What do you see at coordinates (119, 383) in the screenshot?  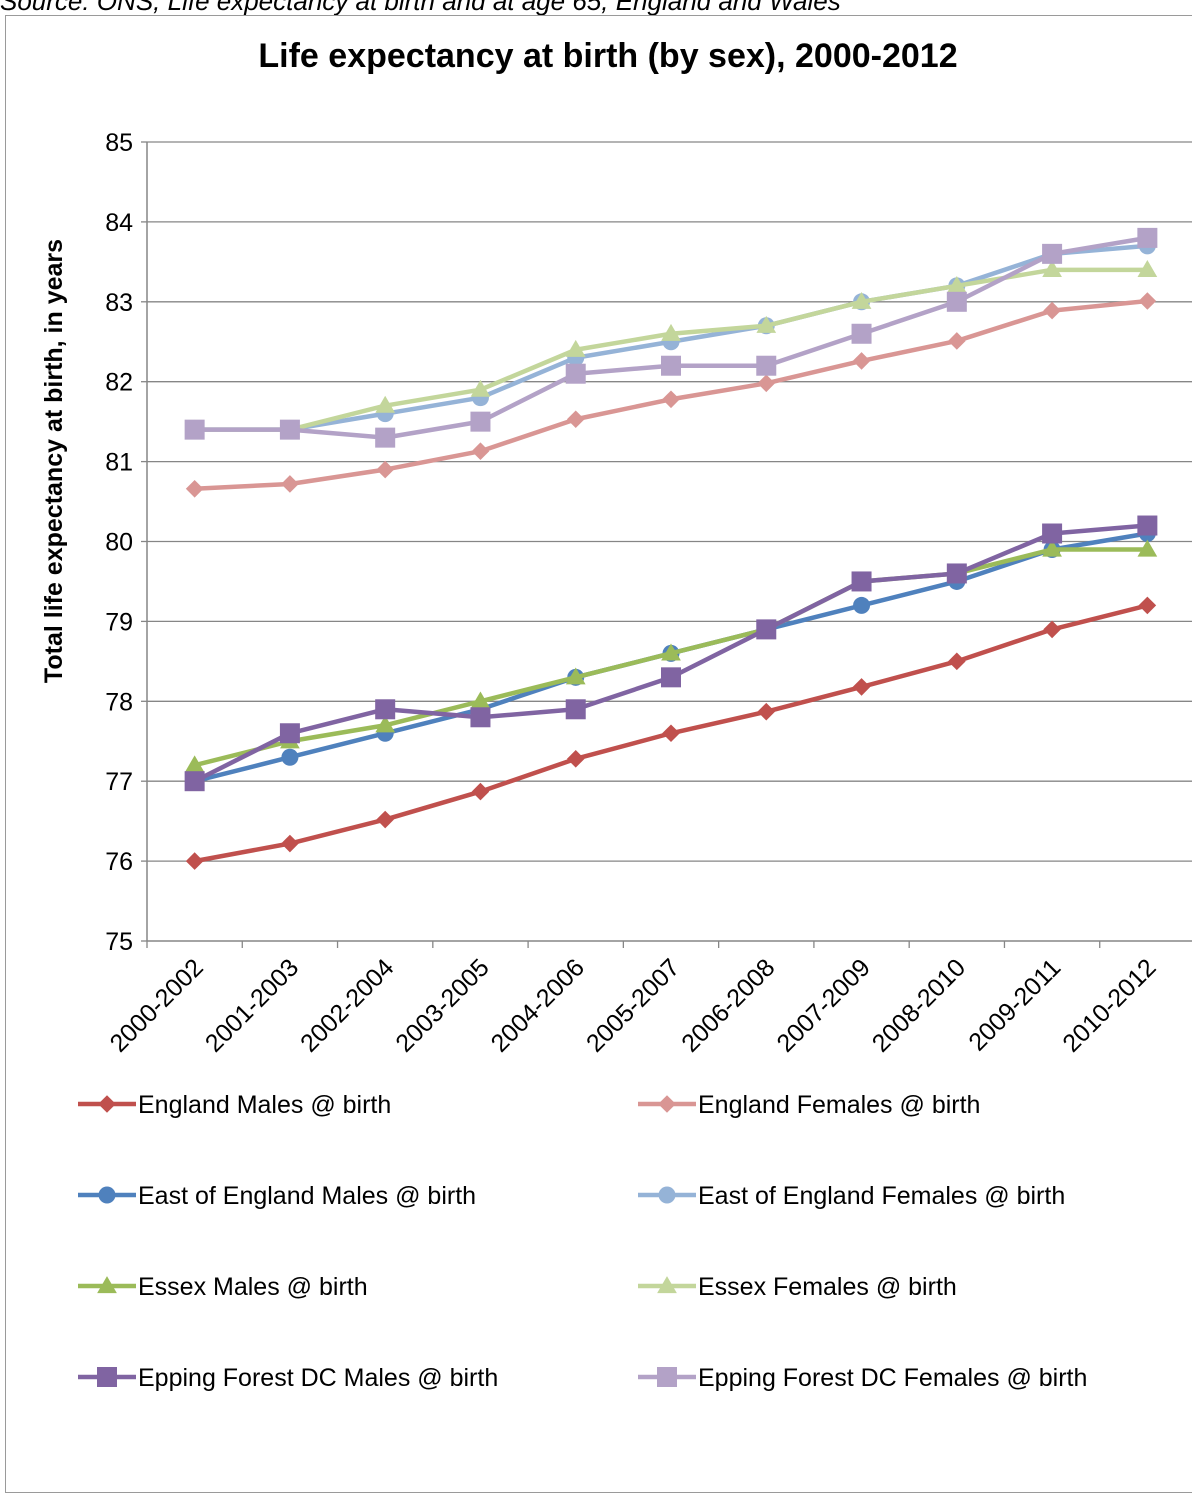 I see `y-tick-label: 82` at bounding box center [119, 383].